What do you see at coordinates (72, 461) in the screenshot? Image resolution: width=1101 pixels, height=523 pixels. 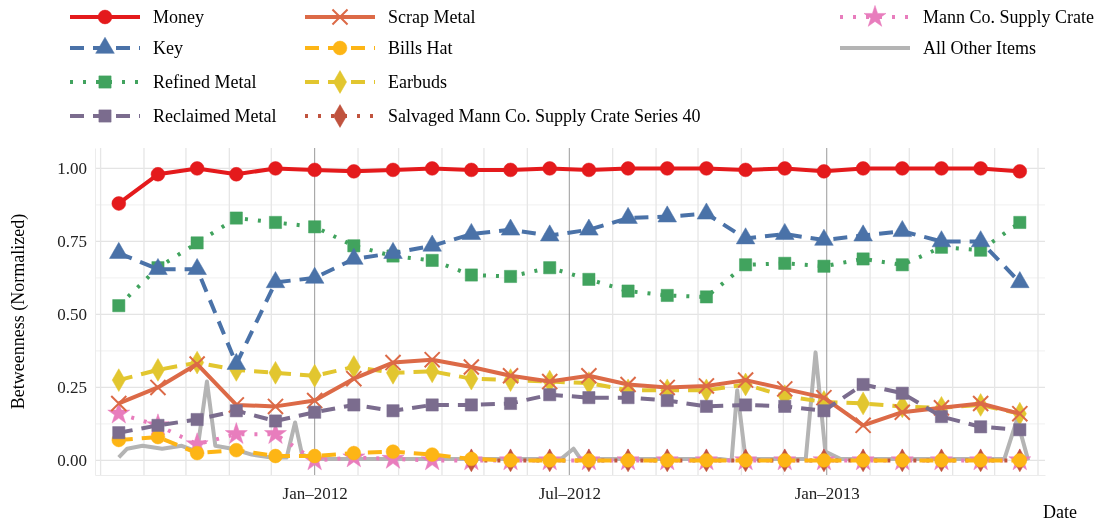 I see `y-tick-label: 0.00` at bounding box center [72, 461].